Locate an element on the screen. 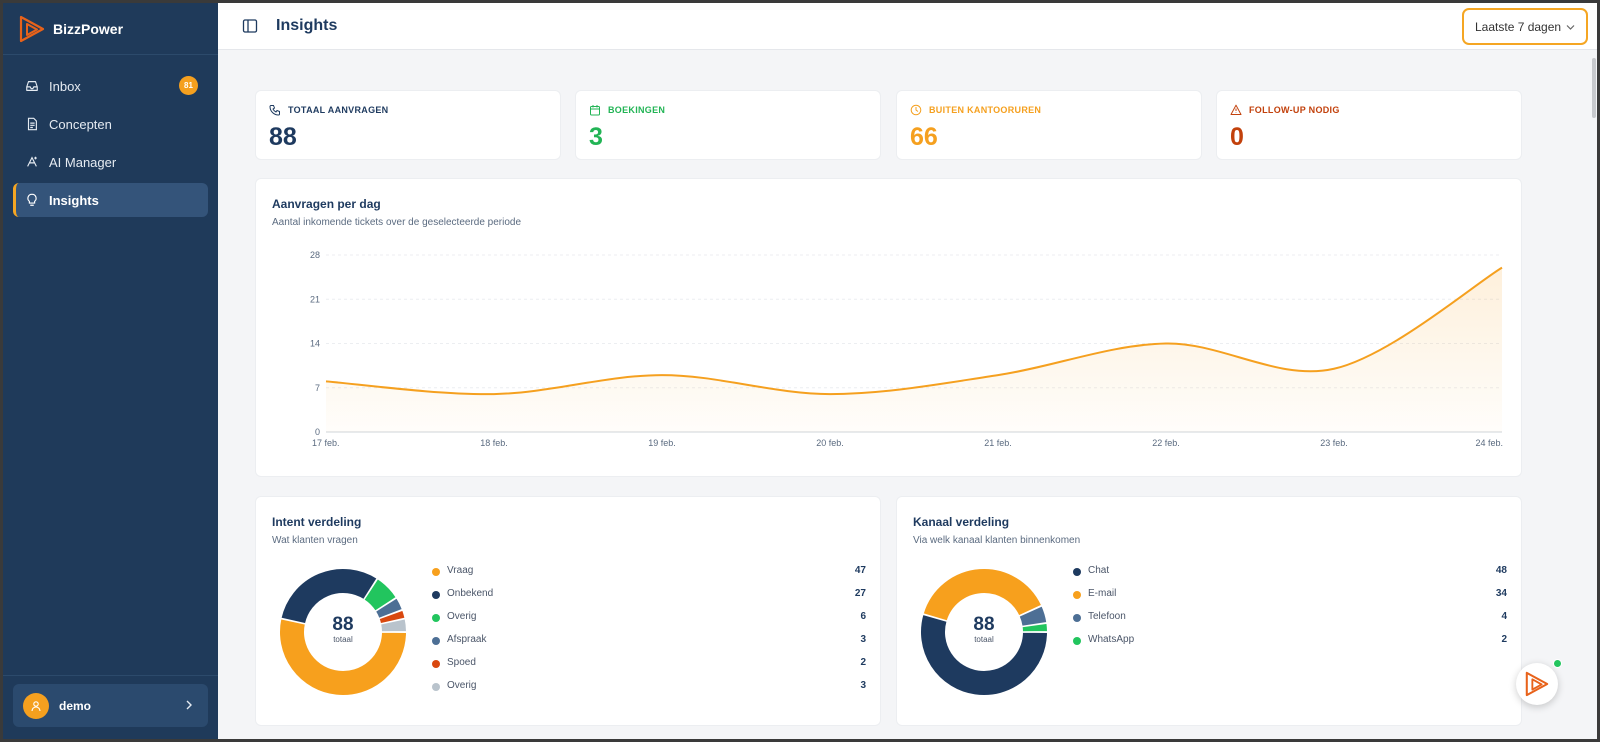  sidebar-item-concepten: Concepten is located at coordinates (110, 124).